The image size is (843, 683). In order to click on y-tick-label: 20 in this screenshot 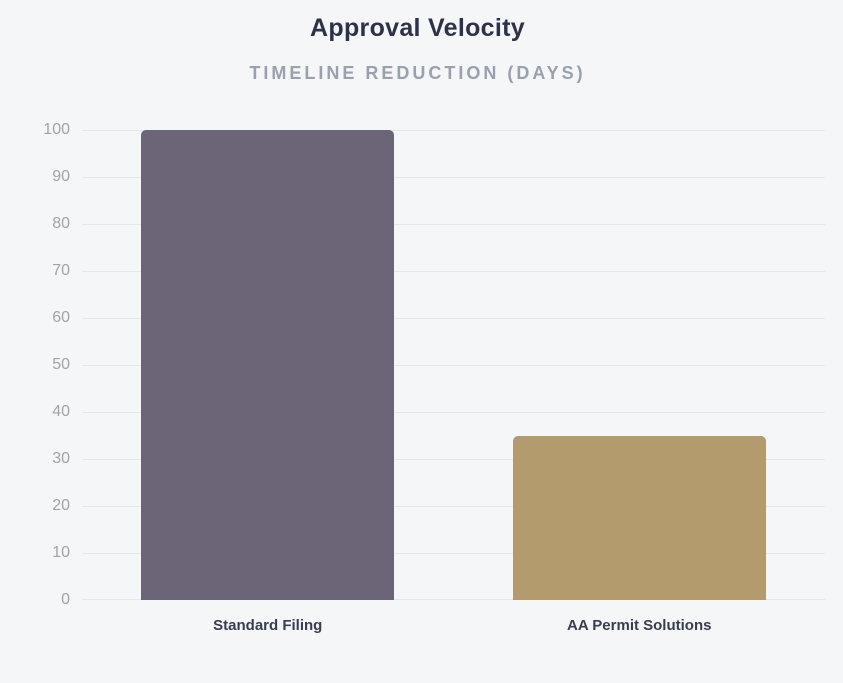, I will do `click(61, 505)`.